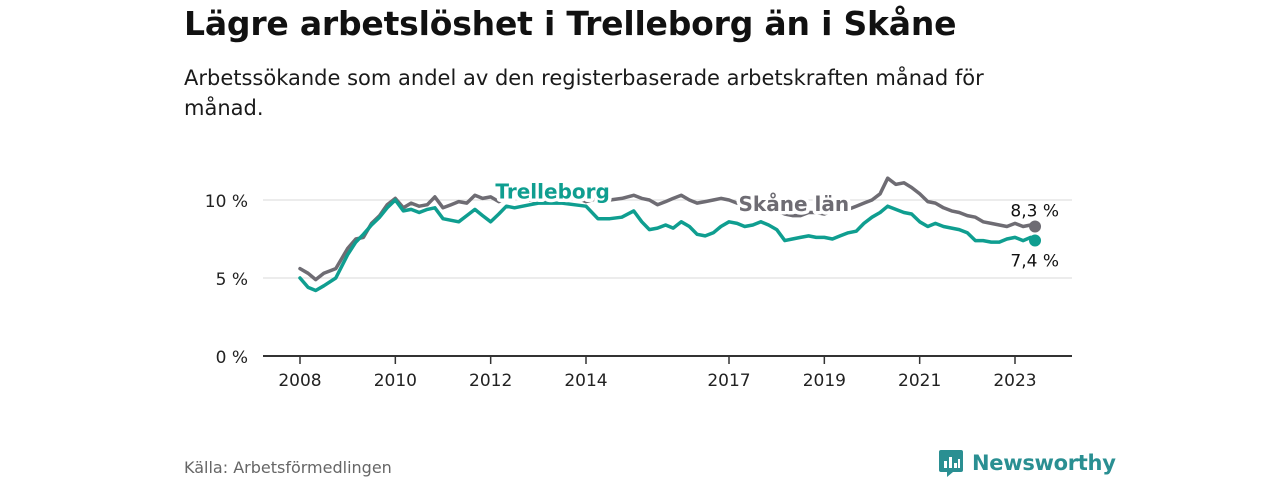 The width and height of the screenshot is (1280, 480). Describe the element at coordinates (232, 358) in the screenshot. I see `y-tick-label: 0 %` at that location.